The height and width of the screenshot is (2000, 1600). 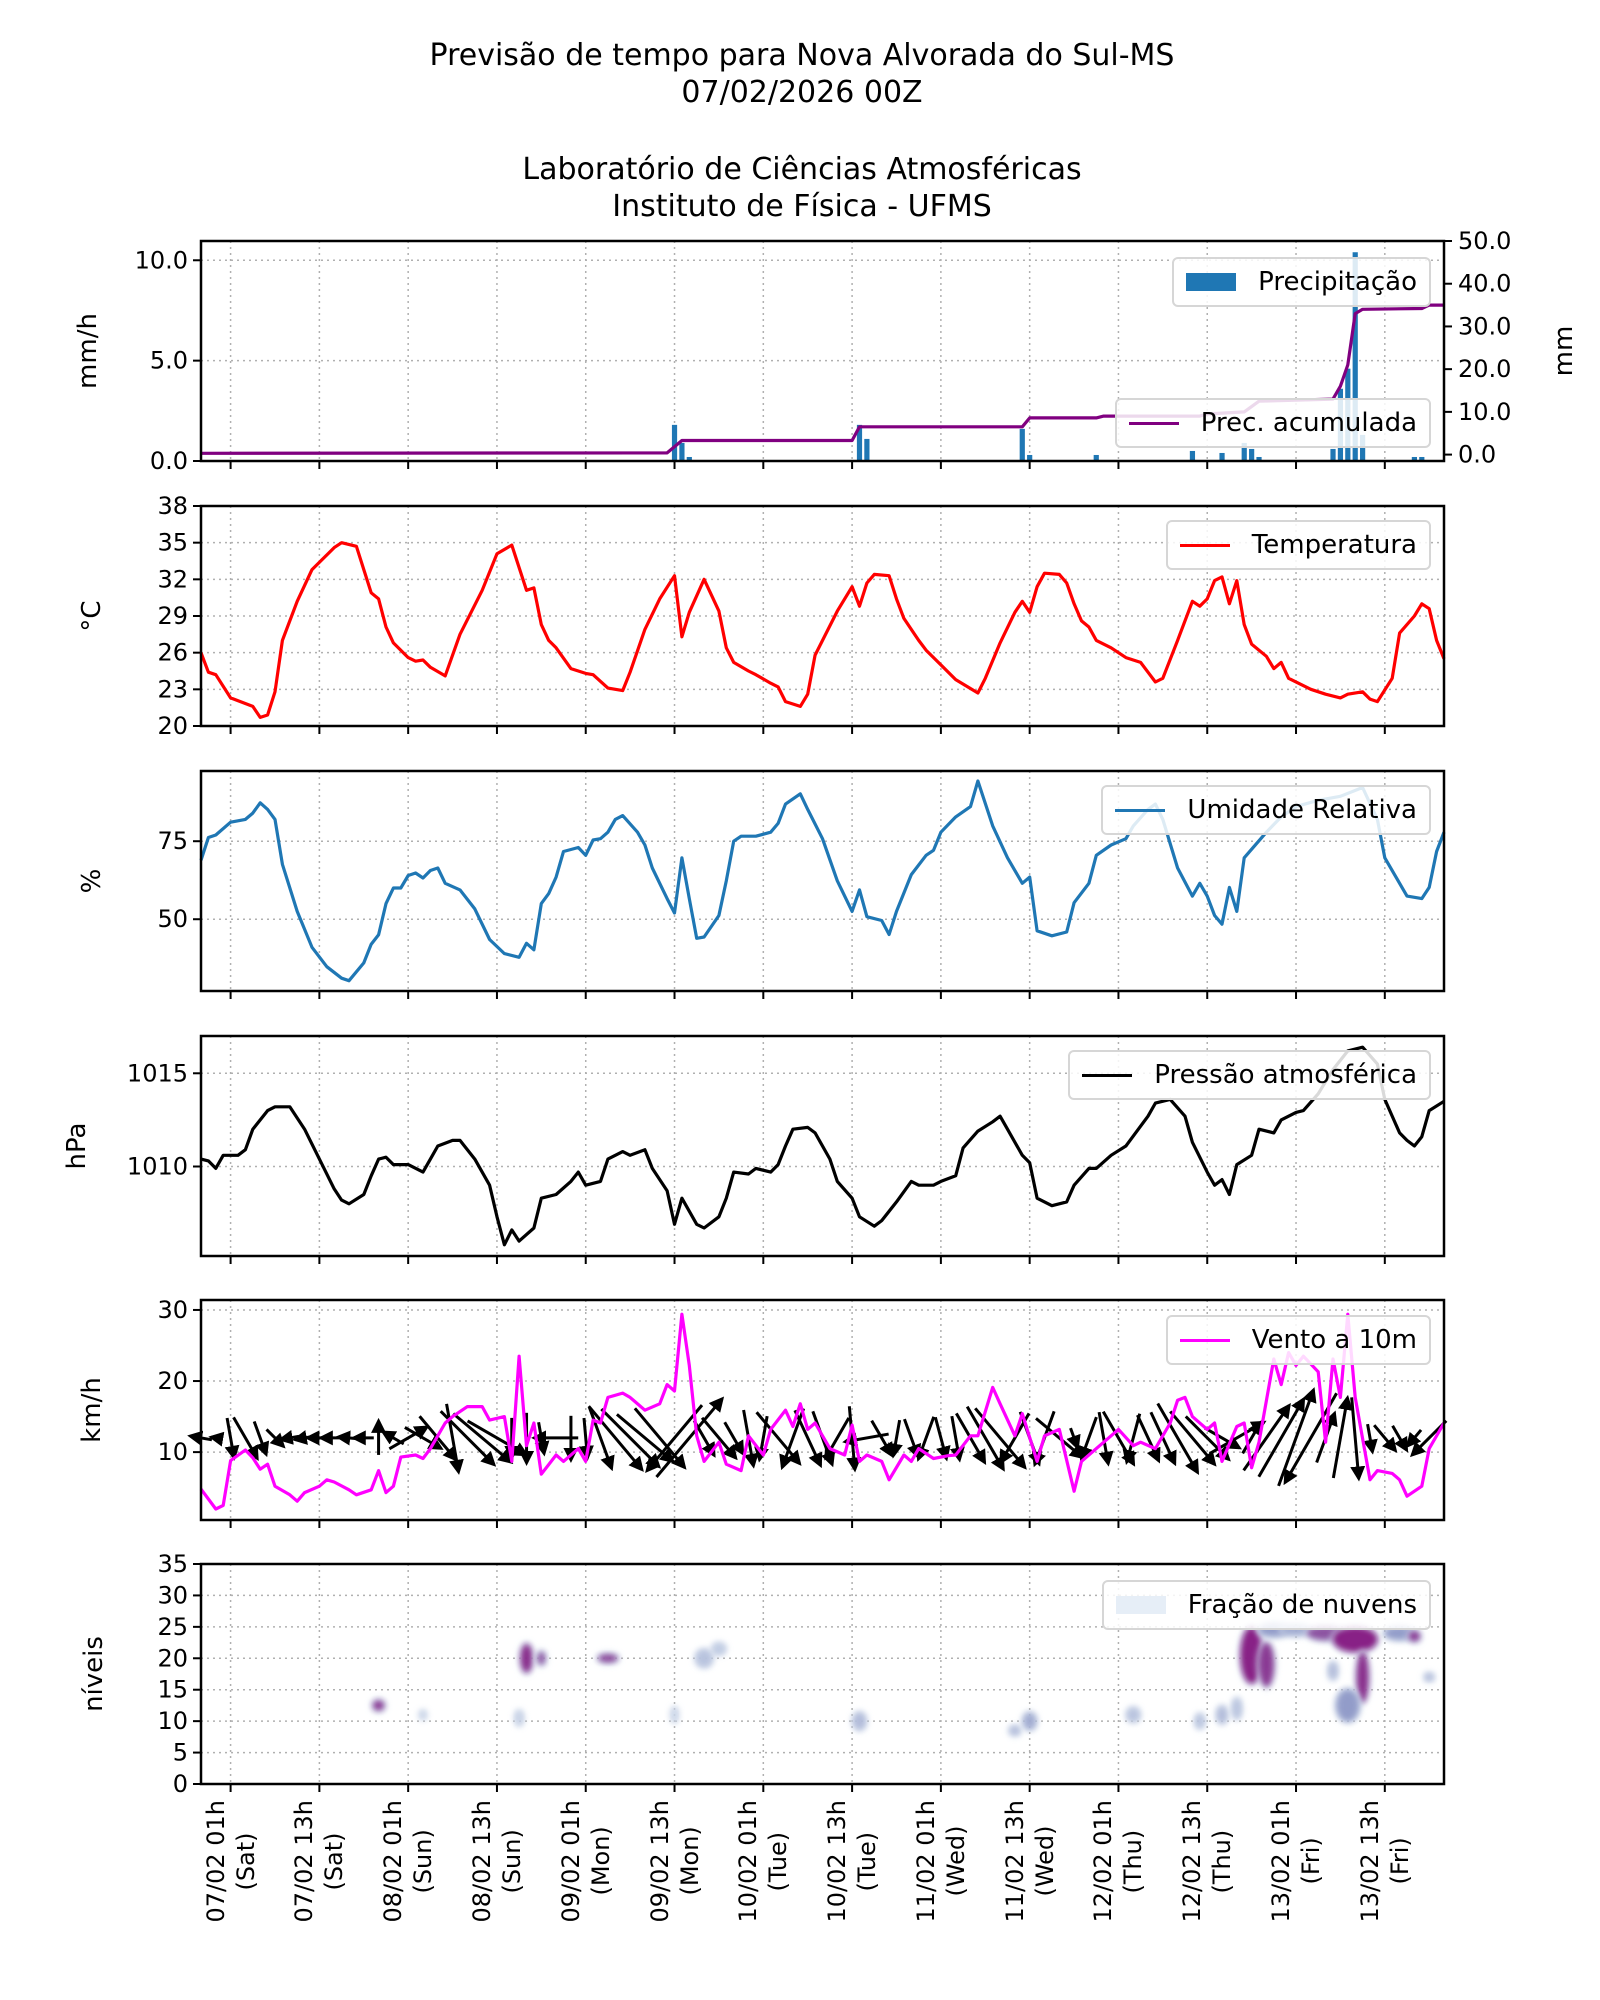 I want to click on y-tick-label: 29, so click(x=172, y=616).